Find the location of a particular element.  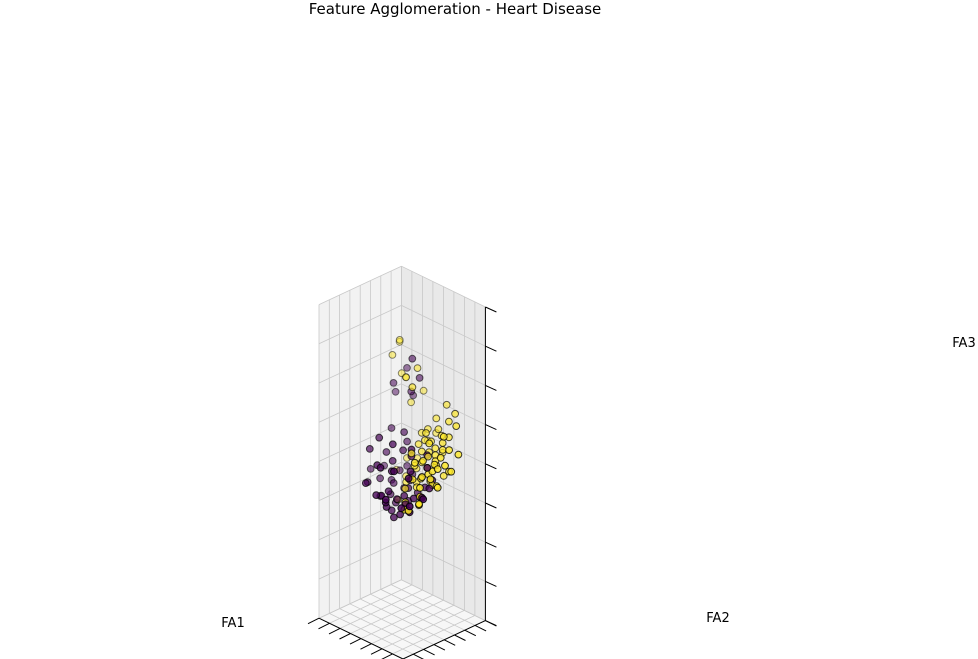

z-axis-label: FA3 is located at coordinates (963, 343).